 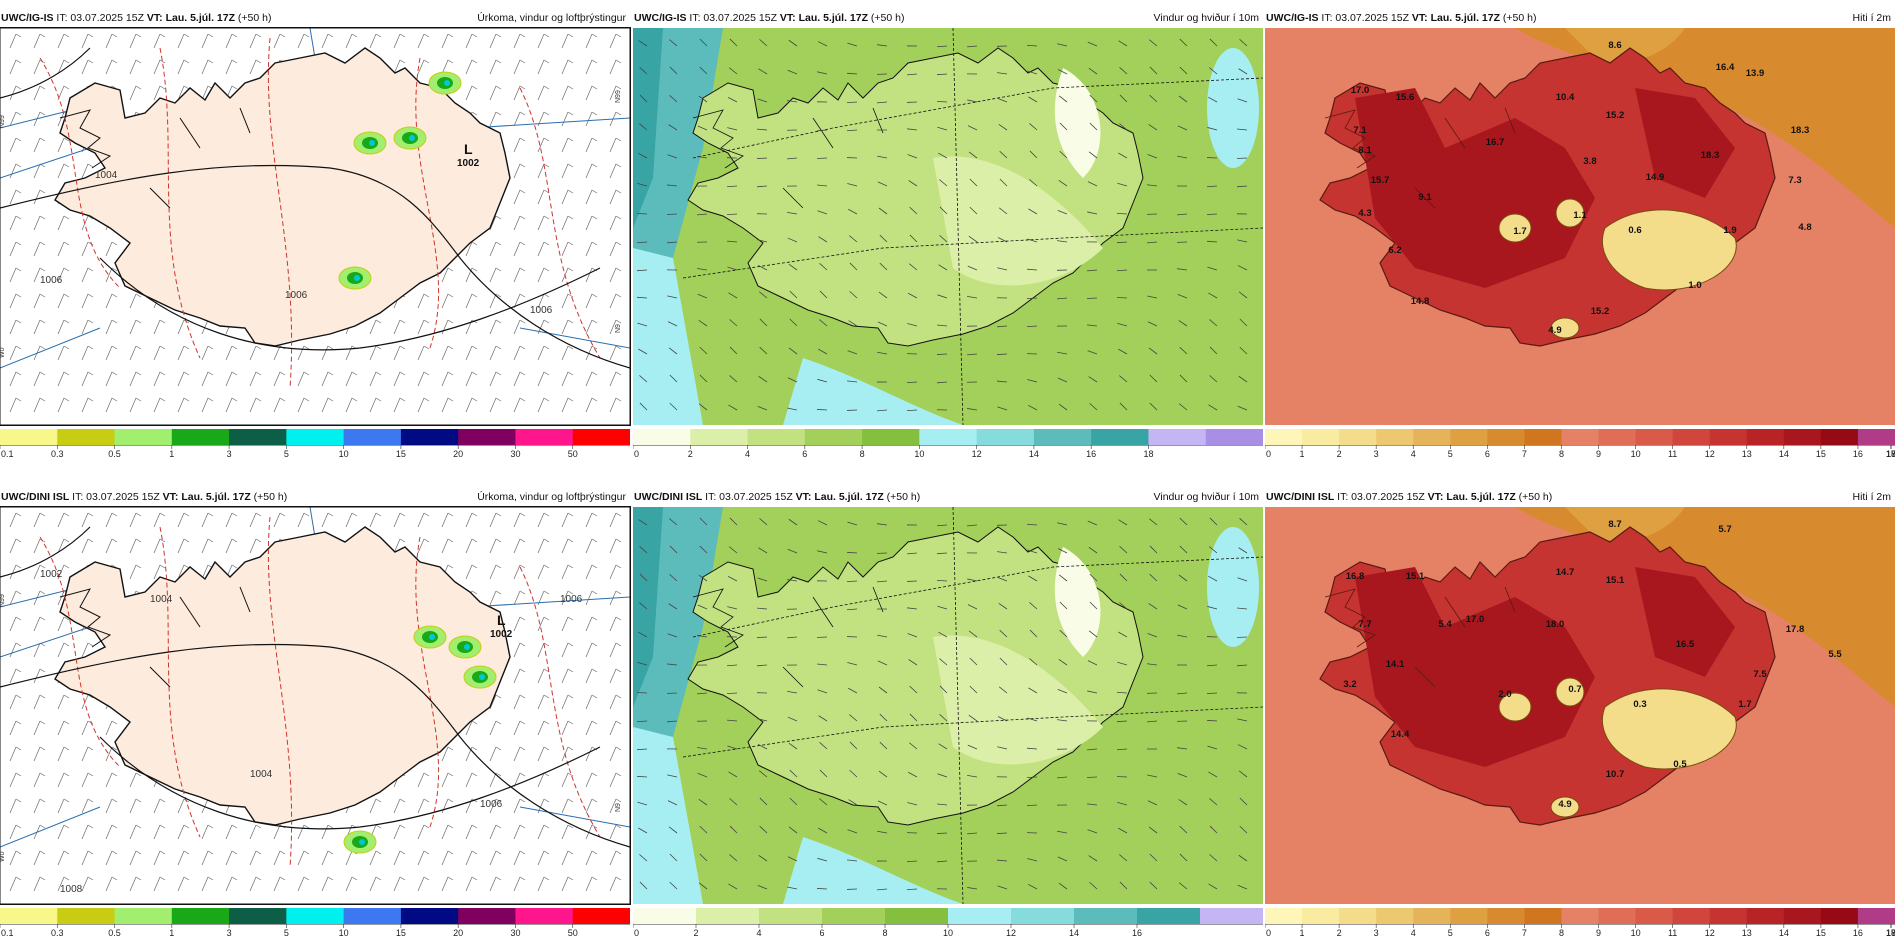 I want to click on glacier-cold-area, so click(x=1669, y=250).